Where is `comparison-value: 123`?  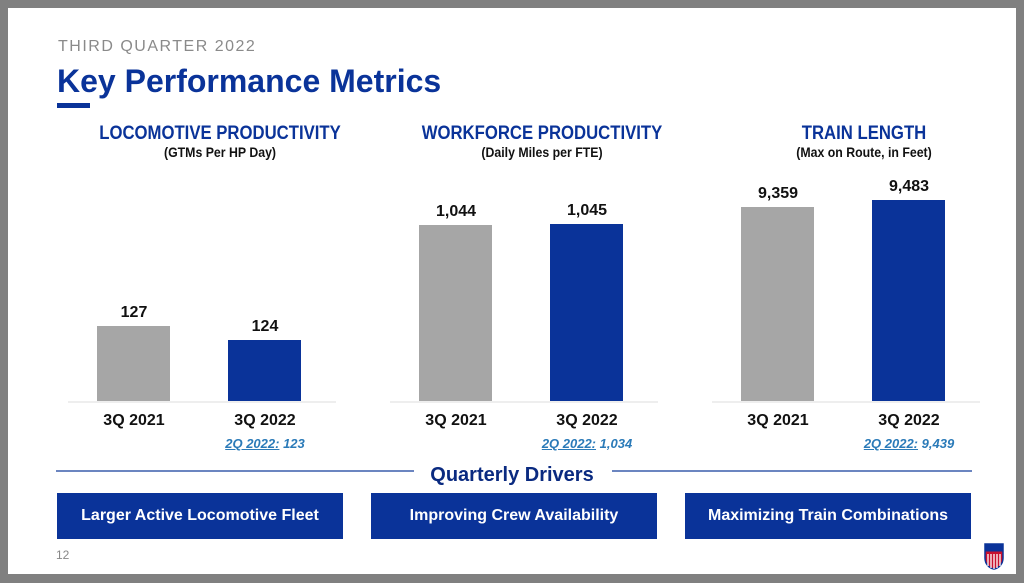 comparison-value: 123 is located at coordinates (294, 443).